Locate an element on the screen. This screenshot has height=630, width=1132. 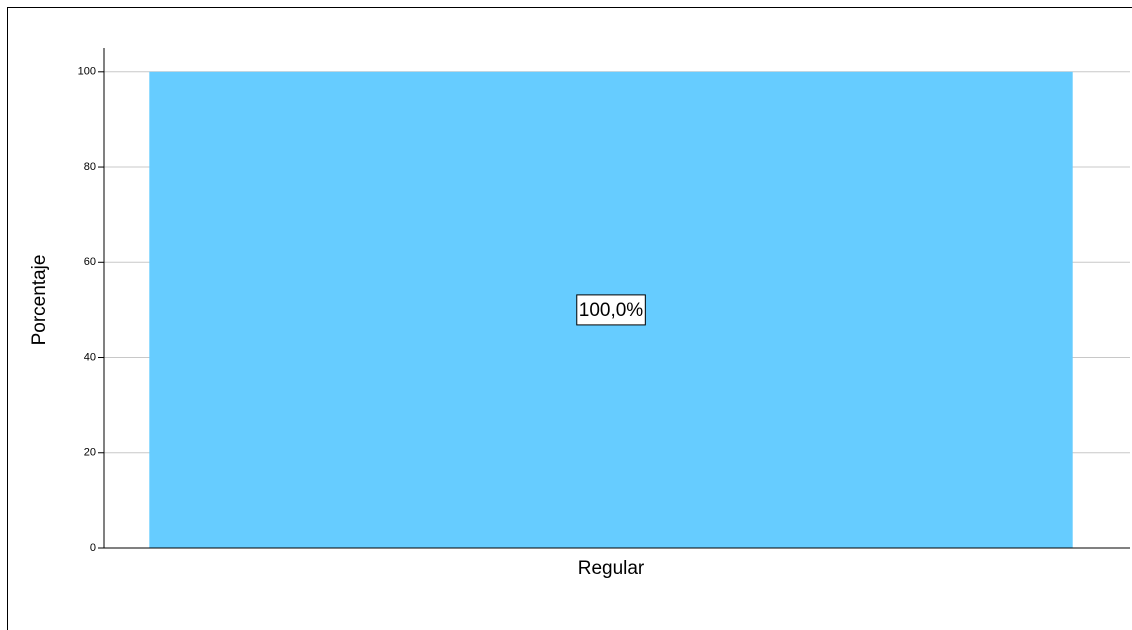
y-tick-label: 100 is located at coordinates (87, 72).